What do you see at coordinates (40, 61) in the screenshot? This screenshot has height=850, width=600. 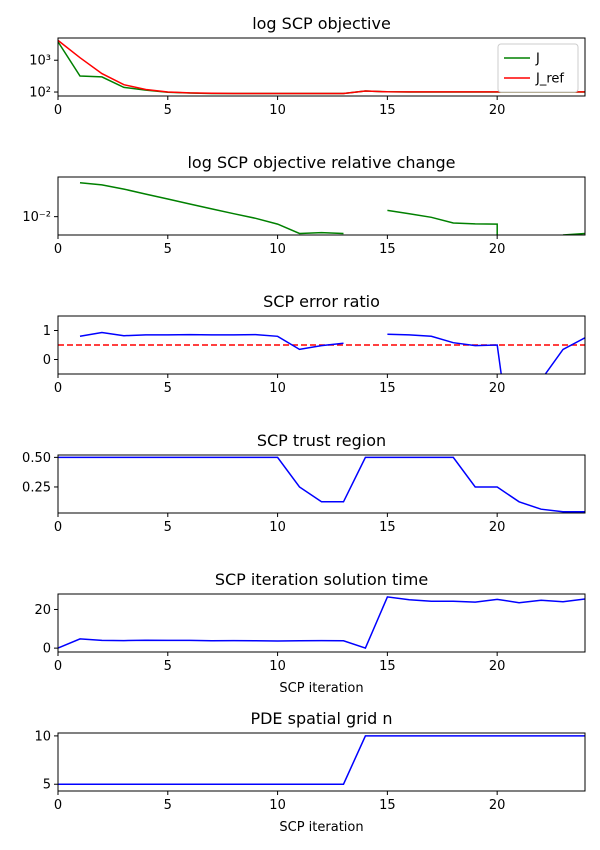 I see `y-tick-label: 10³` at bounding box center [40, 61].